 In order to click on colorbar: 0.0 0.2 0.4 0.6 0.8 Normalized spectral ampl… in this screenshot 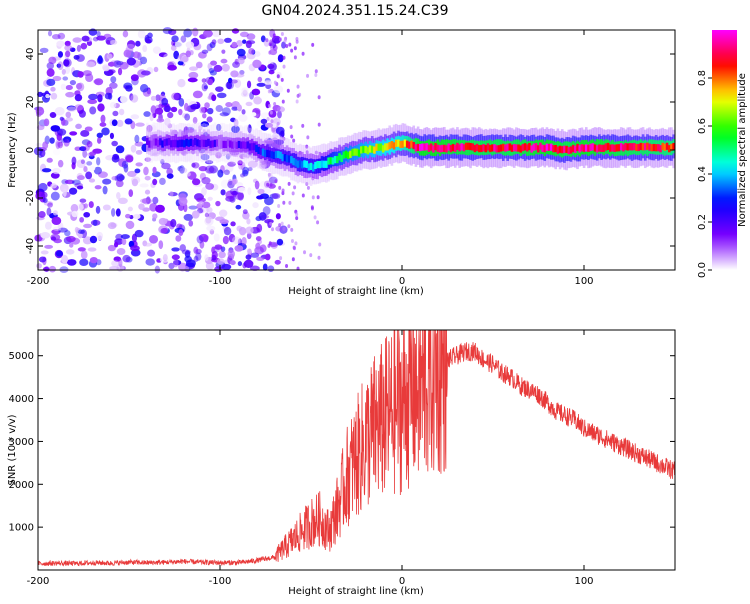, I will do `click(722, 154)`.